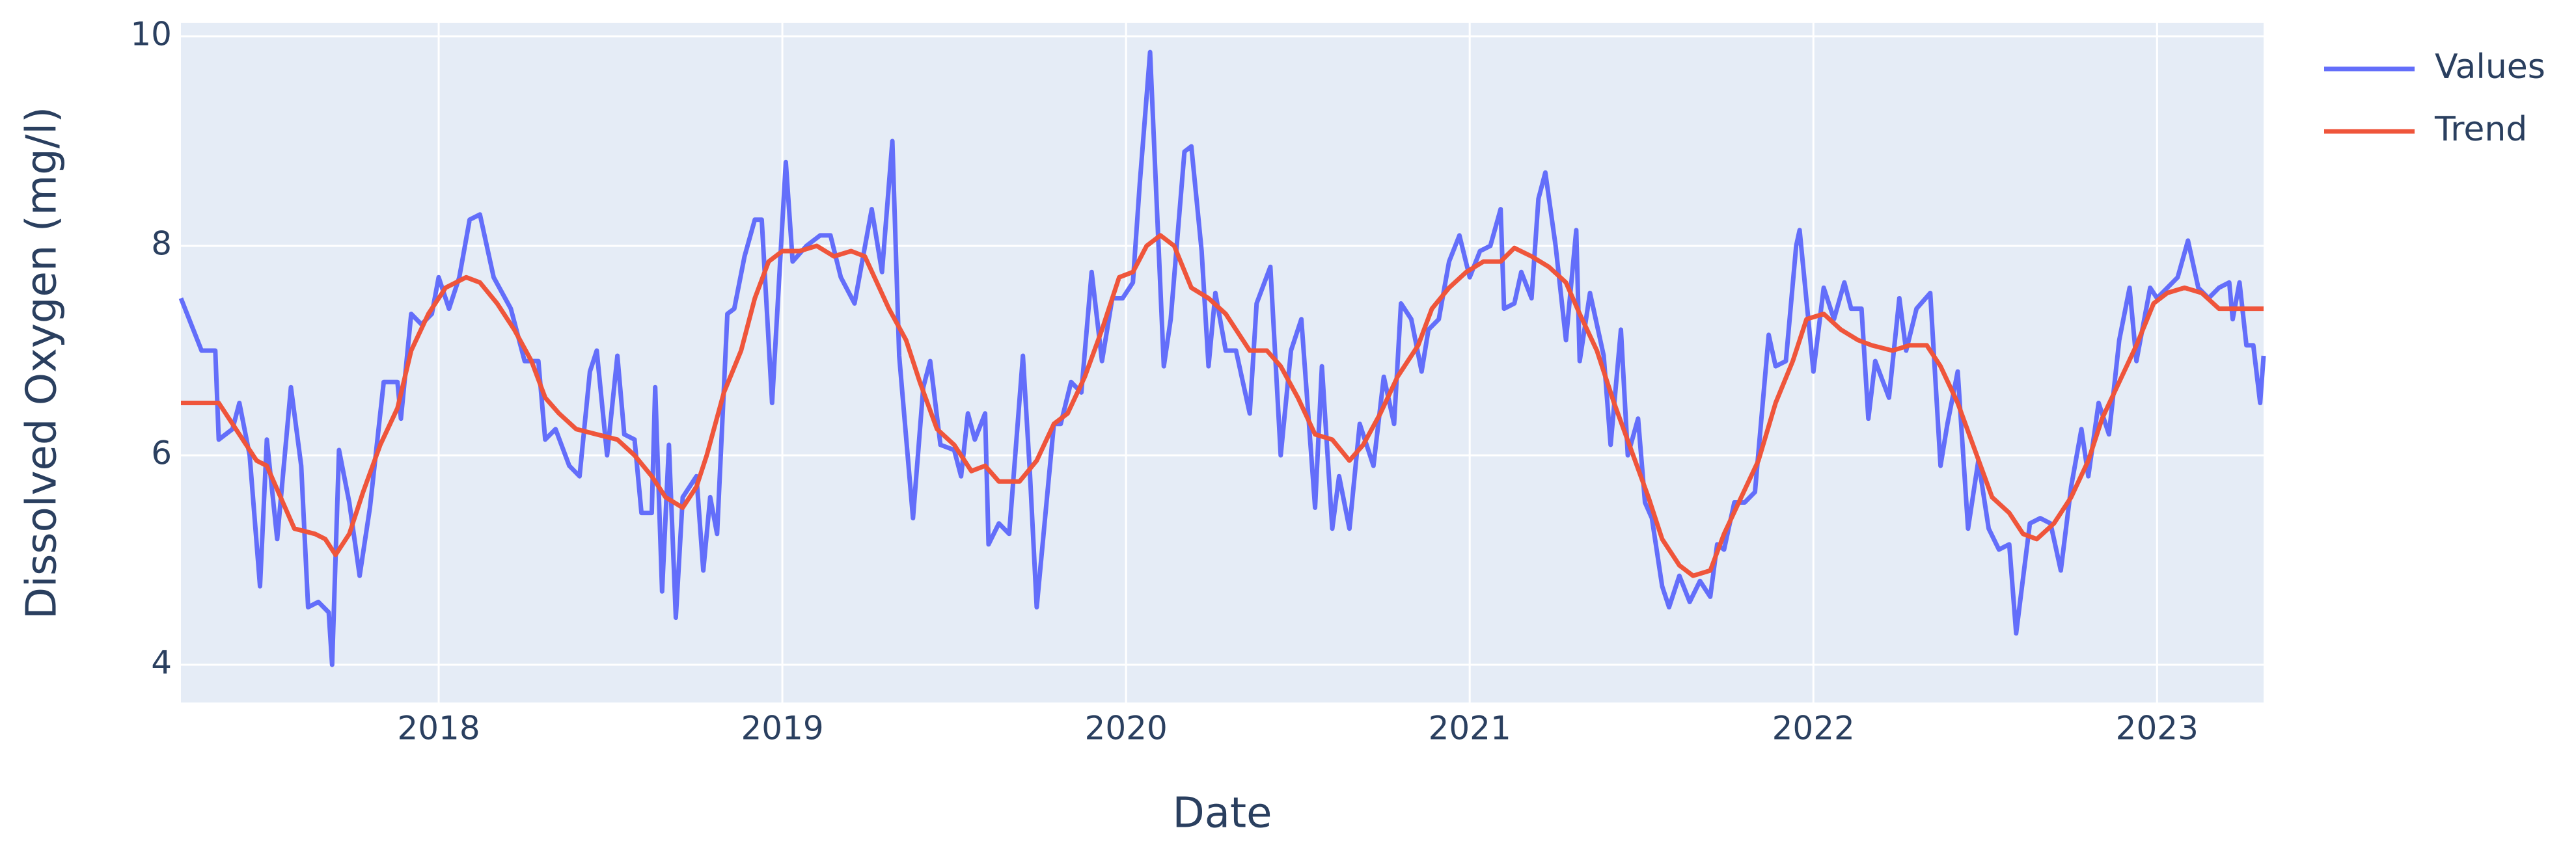  What do you see at coordinates (151, 34) in the screenshot?
I see `y-tick-label: 10` at bounding box center [151, 34].